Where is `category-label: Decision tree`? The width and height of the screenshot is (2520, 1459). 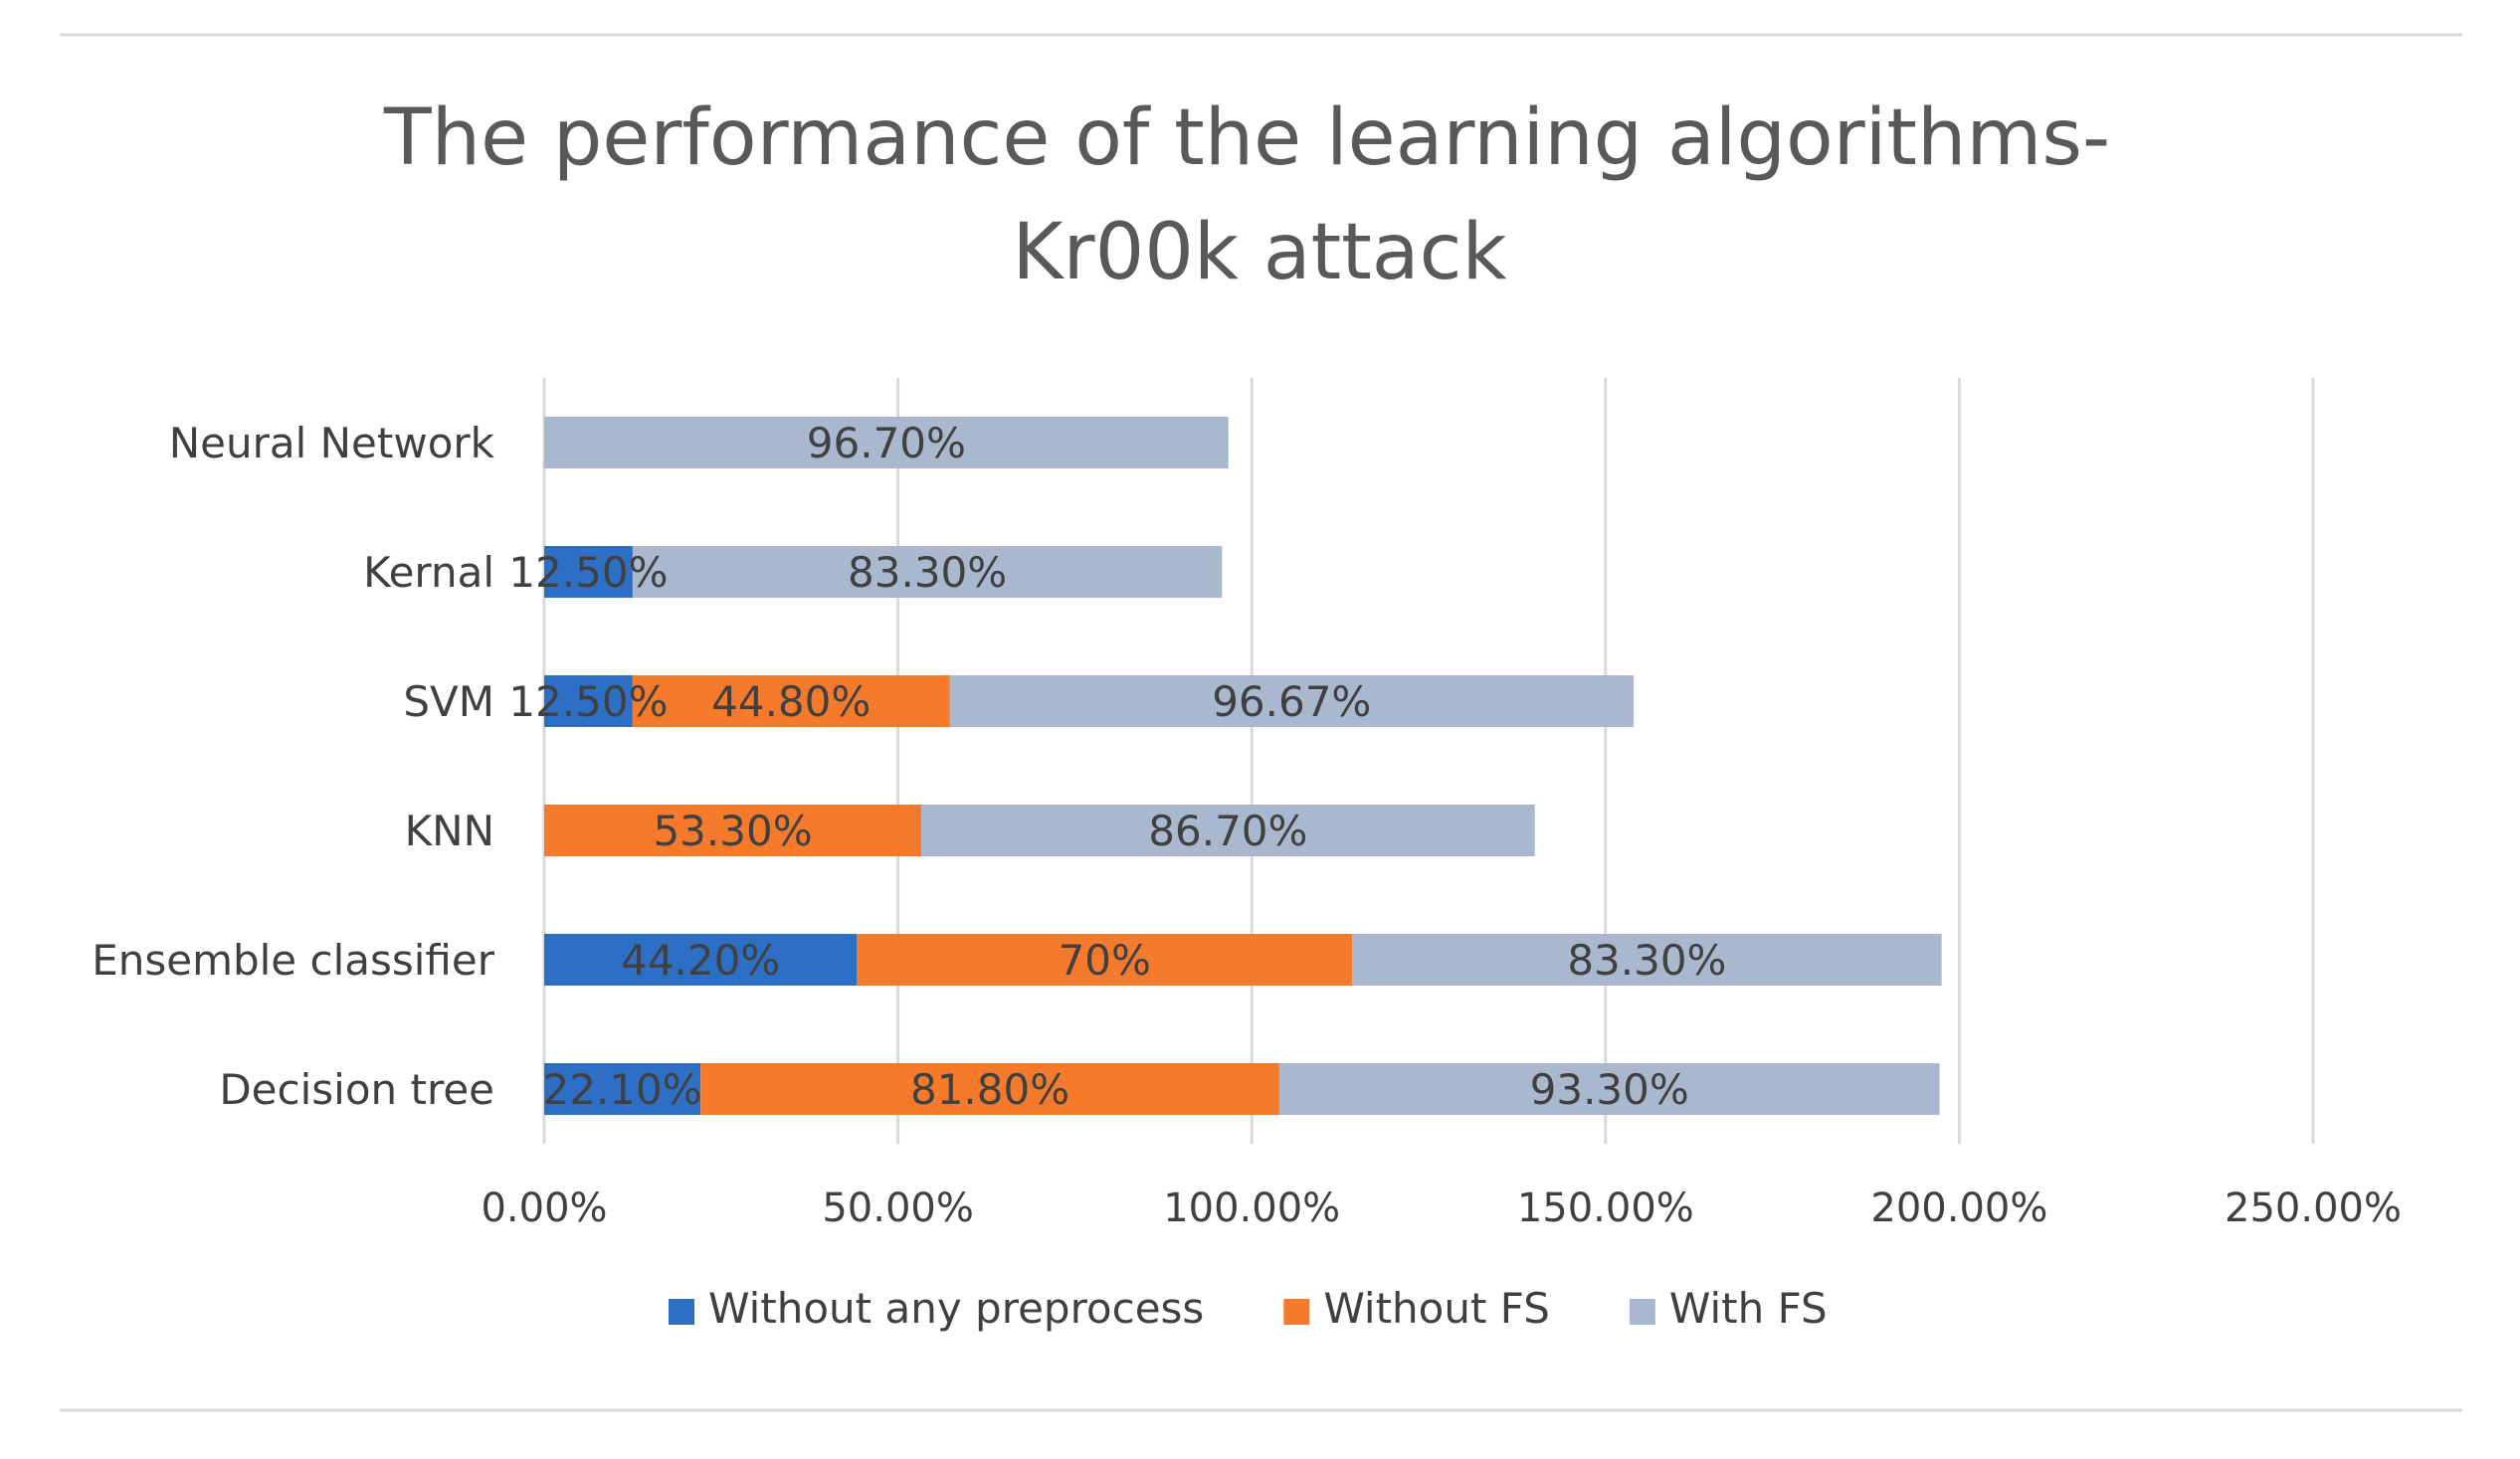
category-label: Decision tree is located at coordinates (356, 1089).